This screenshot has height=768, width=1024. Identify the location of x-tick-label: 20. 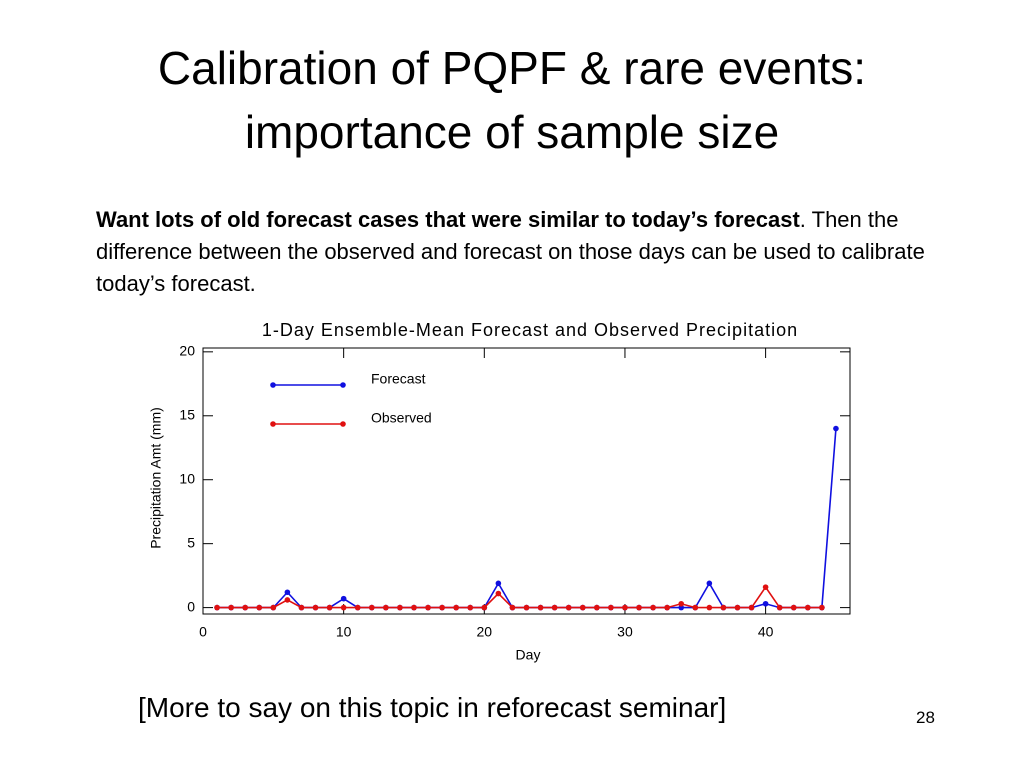
(485, 632).